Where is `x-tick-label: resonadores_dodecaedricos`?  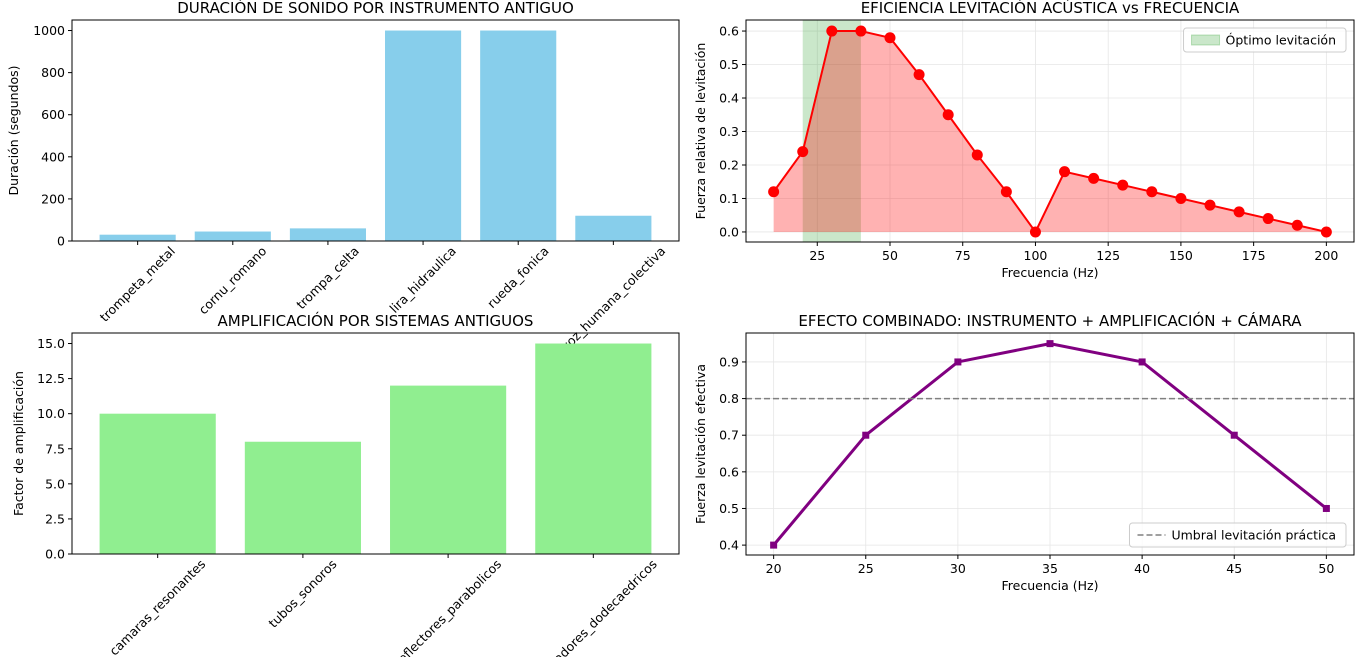
x-tick-label: resonadores_dodecaedricos is located at coordinates (593, 606).